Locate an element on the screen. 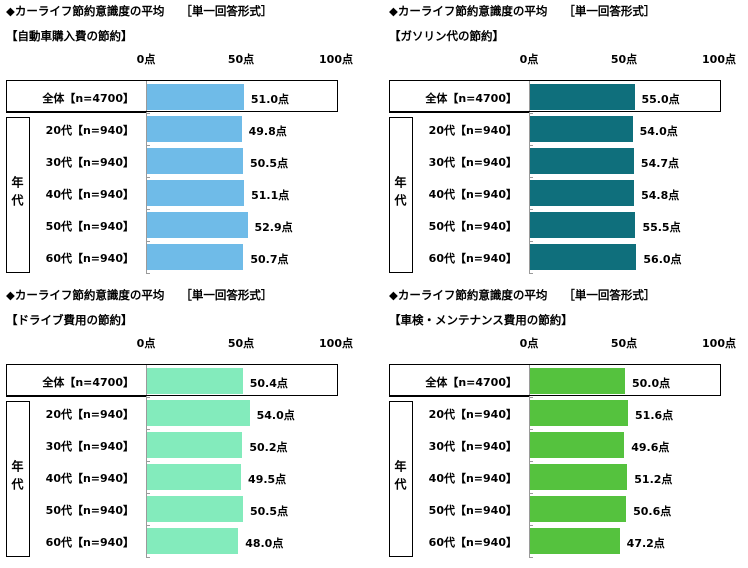  data-label: 50.6点 is located at coordinates (652, 511).